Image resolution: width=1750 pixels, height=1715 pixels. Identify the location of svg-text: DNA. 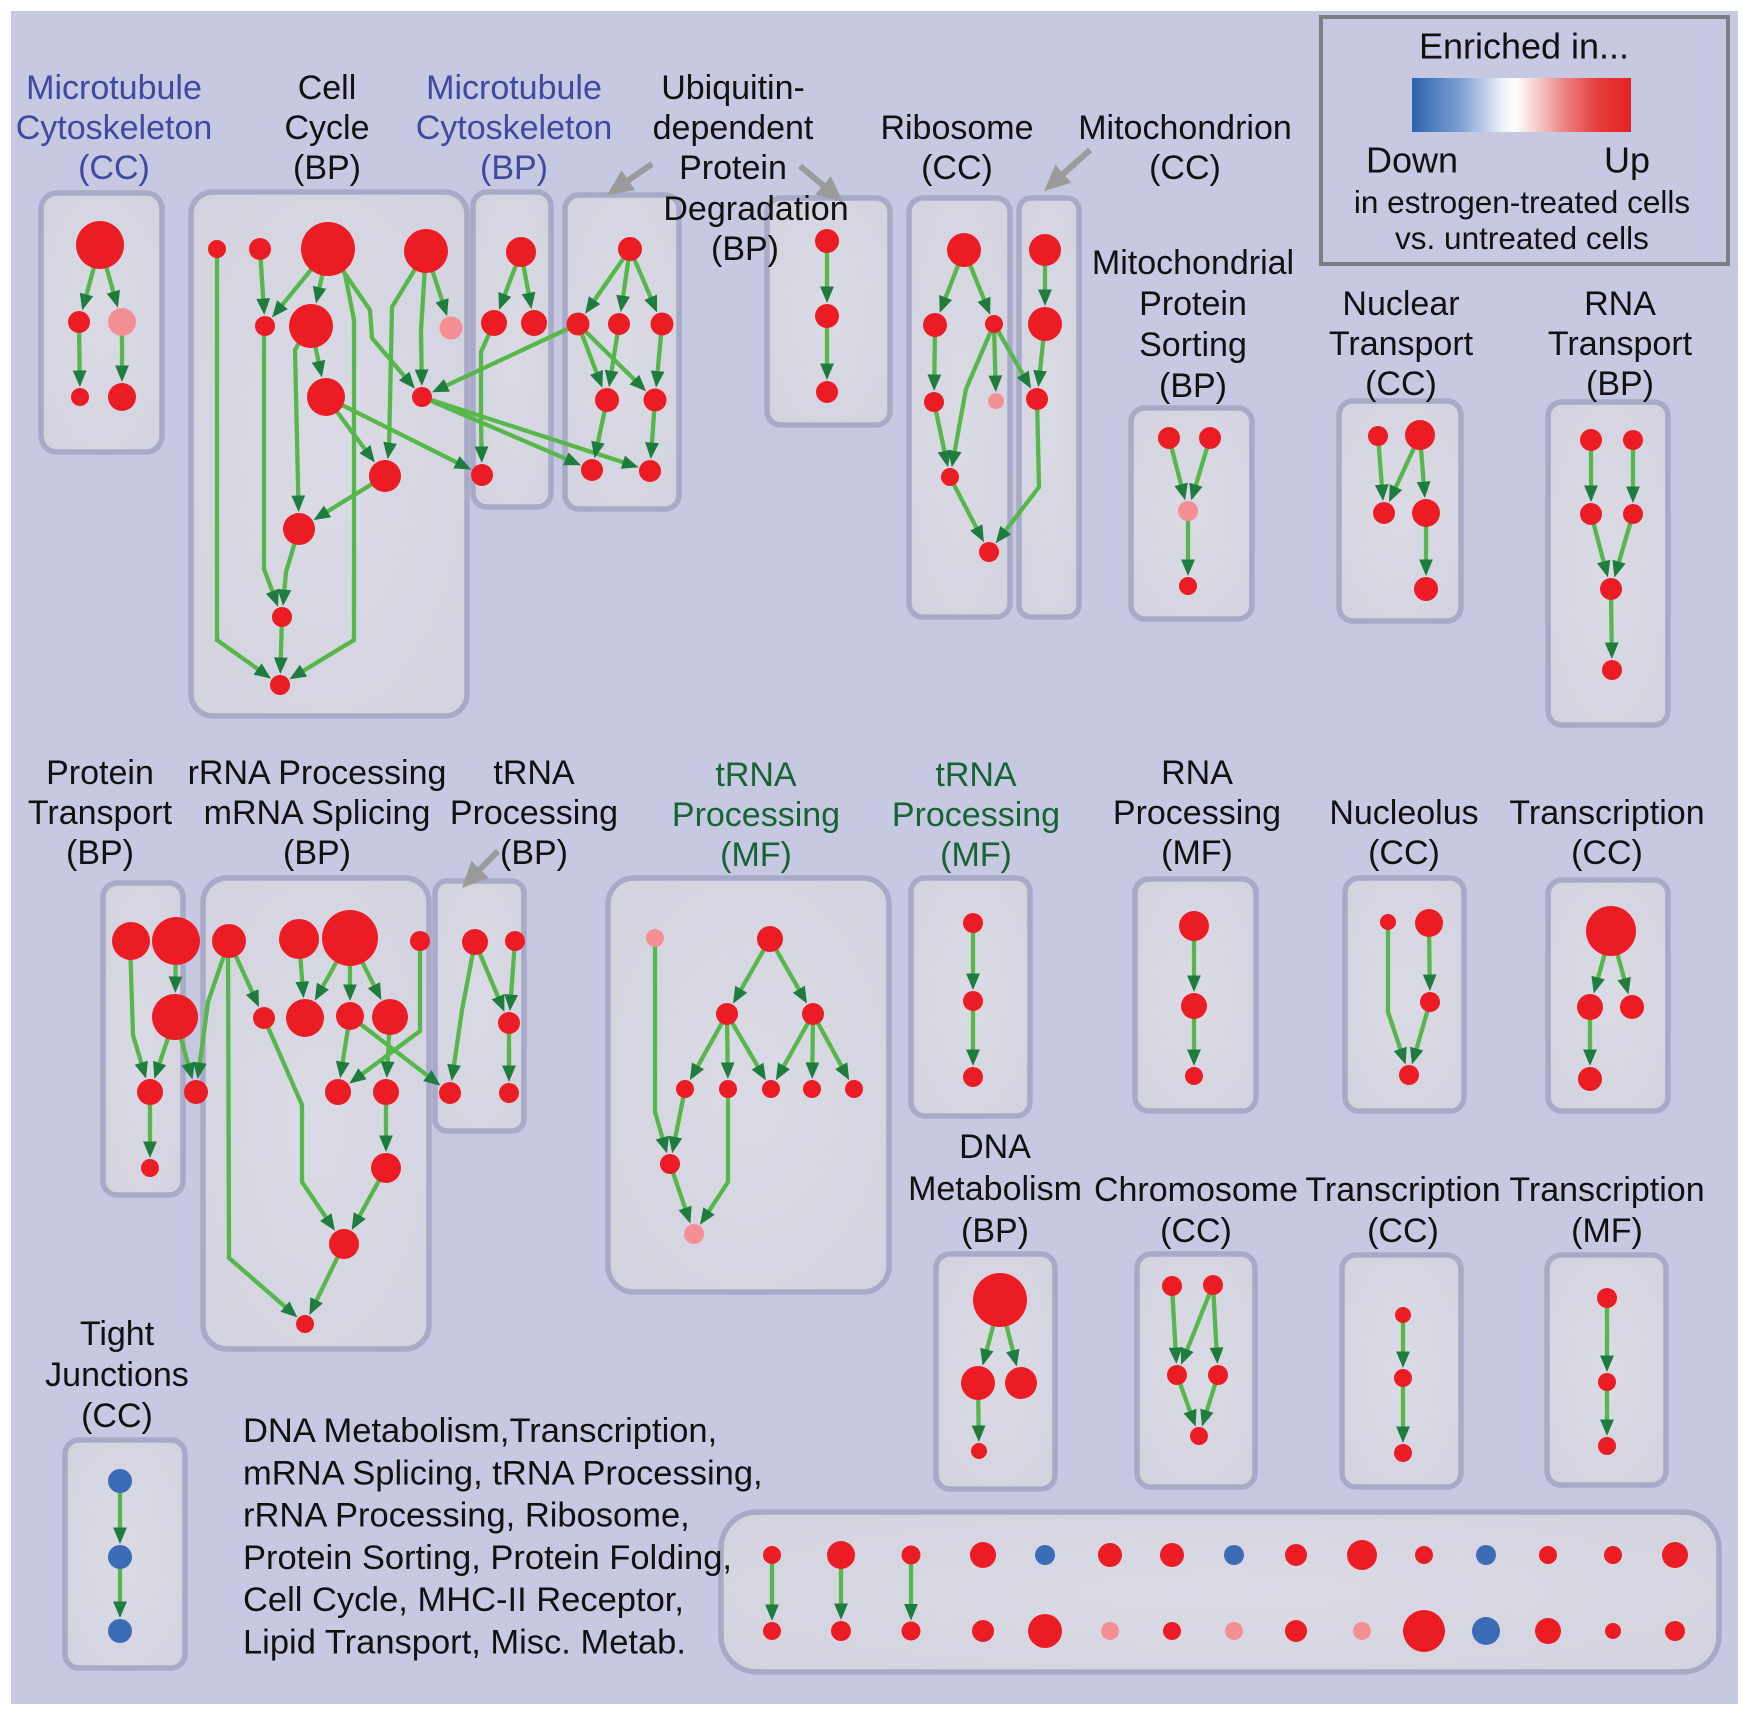
(995, 1147).